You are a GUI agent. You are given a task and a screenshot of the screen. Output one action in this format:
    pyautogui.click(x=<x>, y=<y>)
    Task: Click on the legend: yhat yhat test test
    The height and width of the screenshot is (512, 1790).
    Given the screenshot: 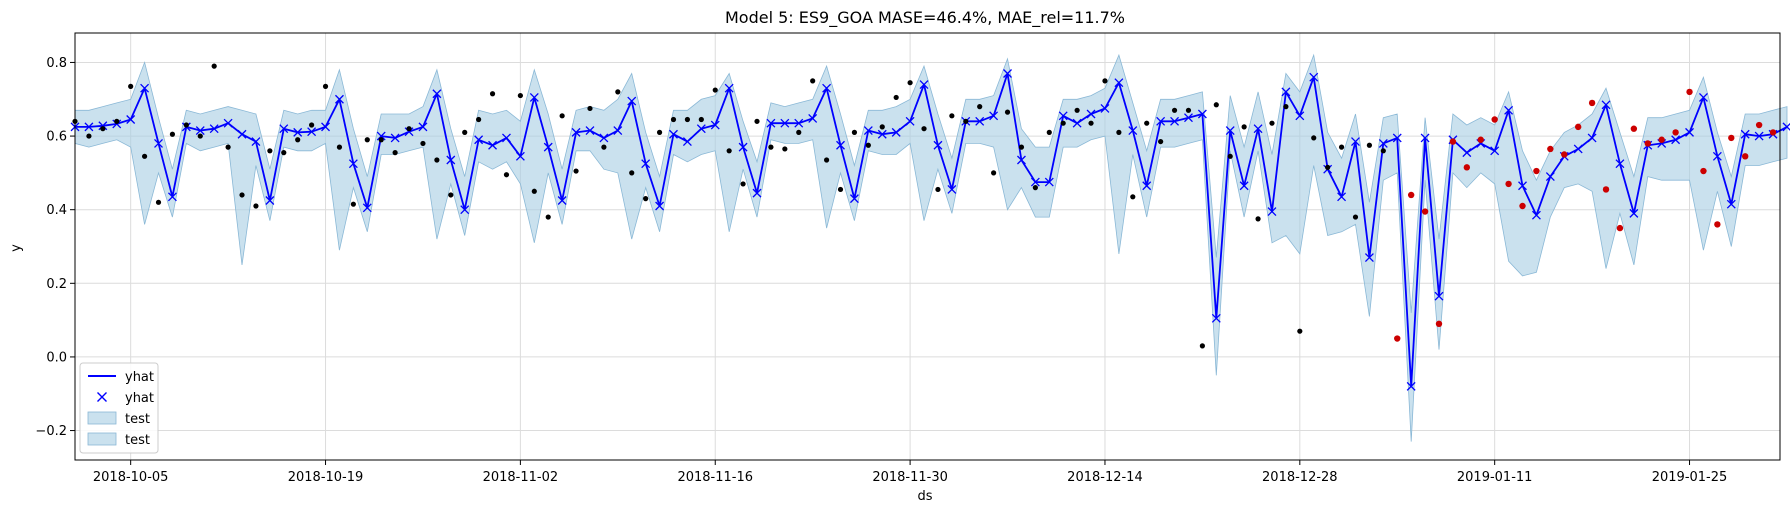 What is the action you would take?
    pyautogui.click(x=119, y=408)
    